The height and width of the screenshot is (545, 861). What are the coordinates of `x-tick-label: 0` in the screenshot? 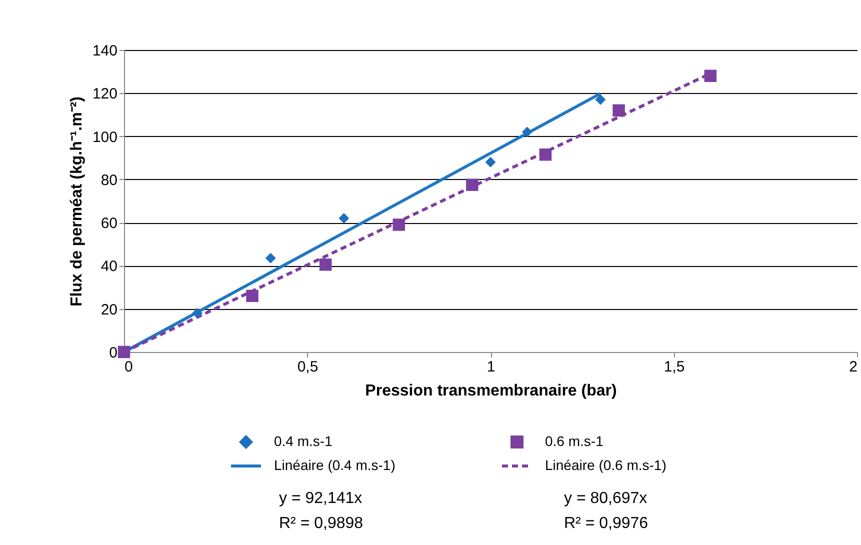 It's located at (128, 367).